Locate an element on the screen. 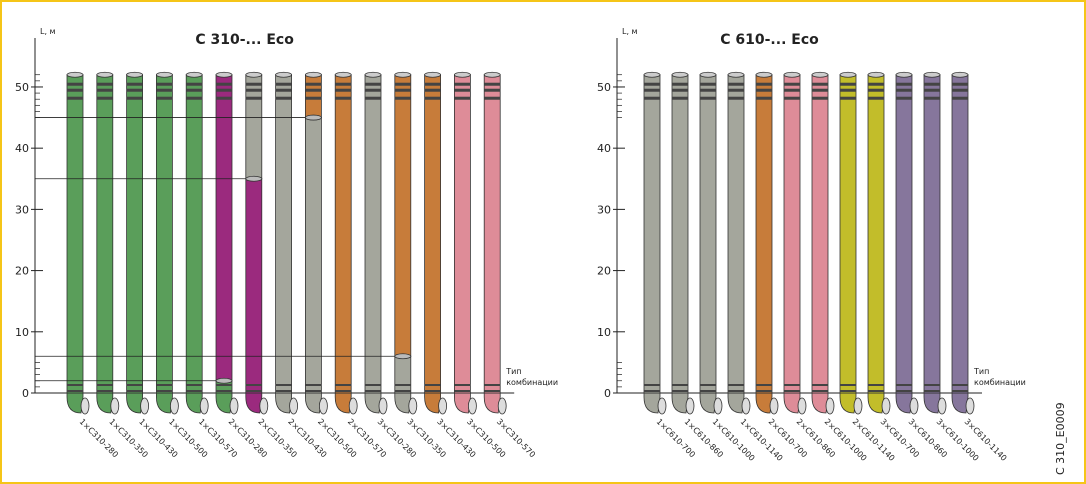 The height and width of the screenshot is (484, 1086). figure-code: C 310_E0009 is located at coordinates (1060, 438).